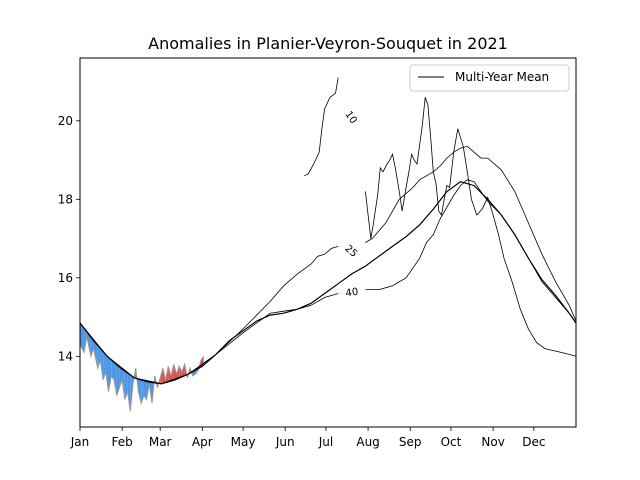  I want to click on x-tick-label: Nov, so click(492, 442).